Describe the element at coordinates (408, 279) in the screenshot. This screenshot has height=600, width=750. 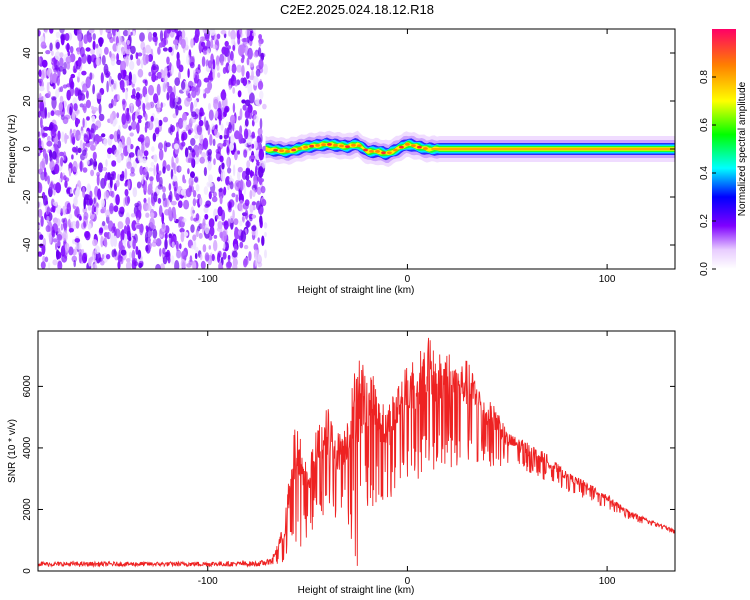
I see `x-tick-label: 0` at that location.